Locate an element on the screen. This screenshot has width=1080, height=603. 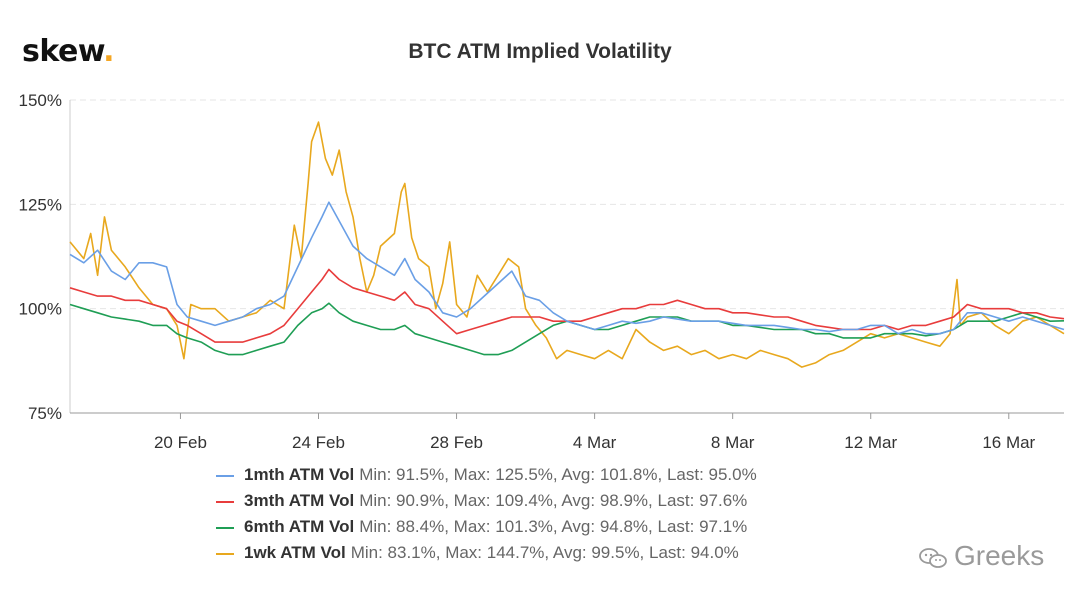
series-line-3mth is located at coordinates (567, 305).